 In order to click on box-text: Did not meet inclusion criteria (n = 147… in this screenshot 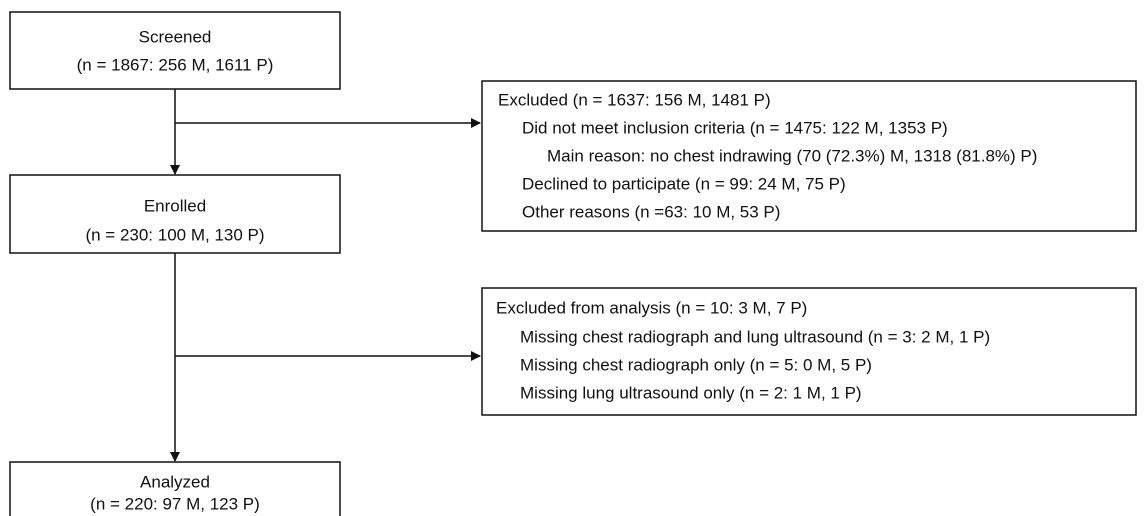, I will do `click(735, 127)`.